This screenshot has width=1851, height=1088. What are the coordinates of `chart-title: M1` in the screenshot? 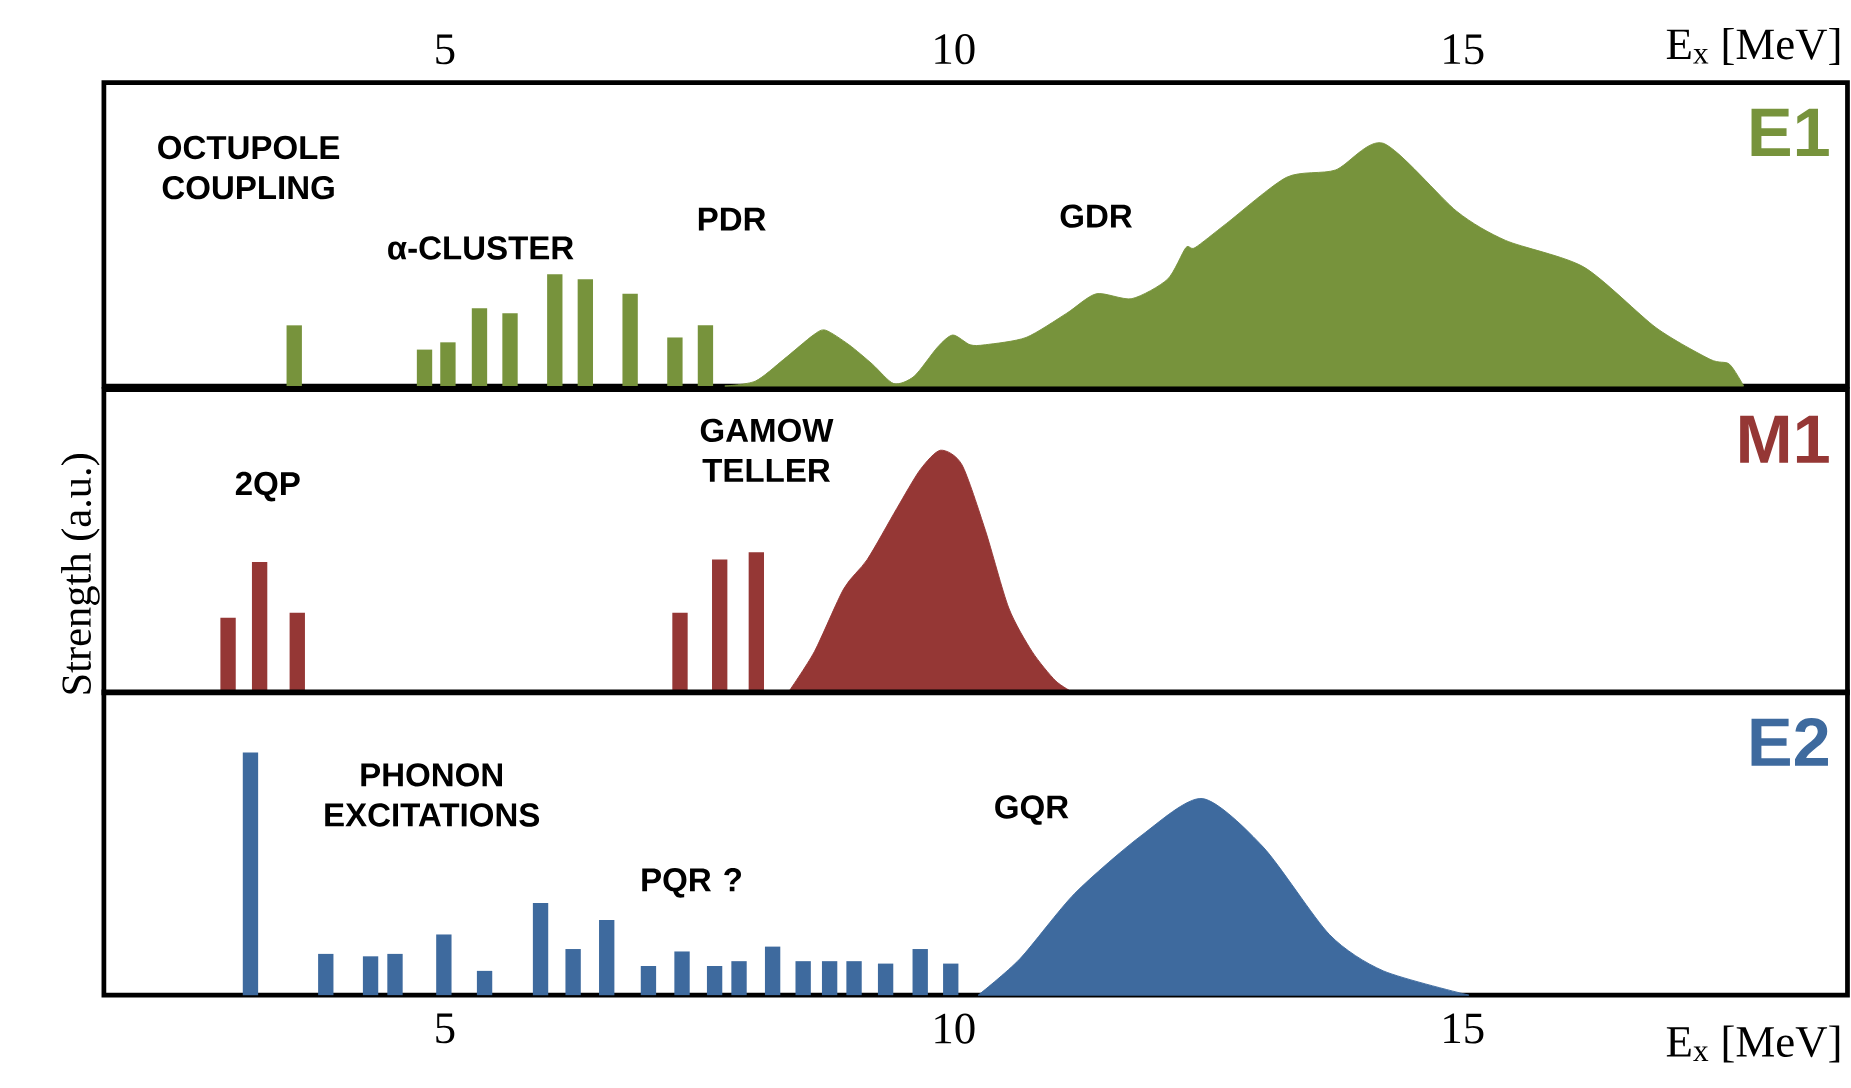 It's located at (1784, 439).